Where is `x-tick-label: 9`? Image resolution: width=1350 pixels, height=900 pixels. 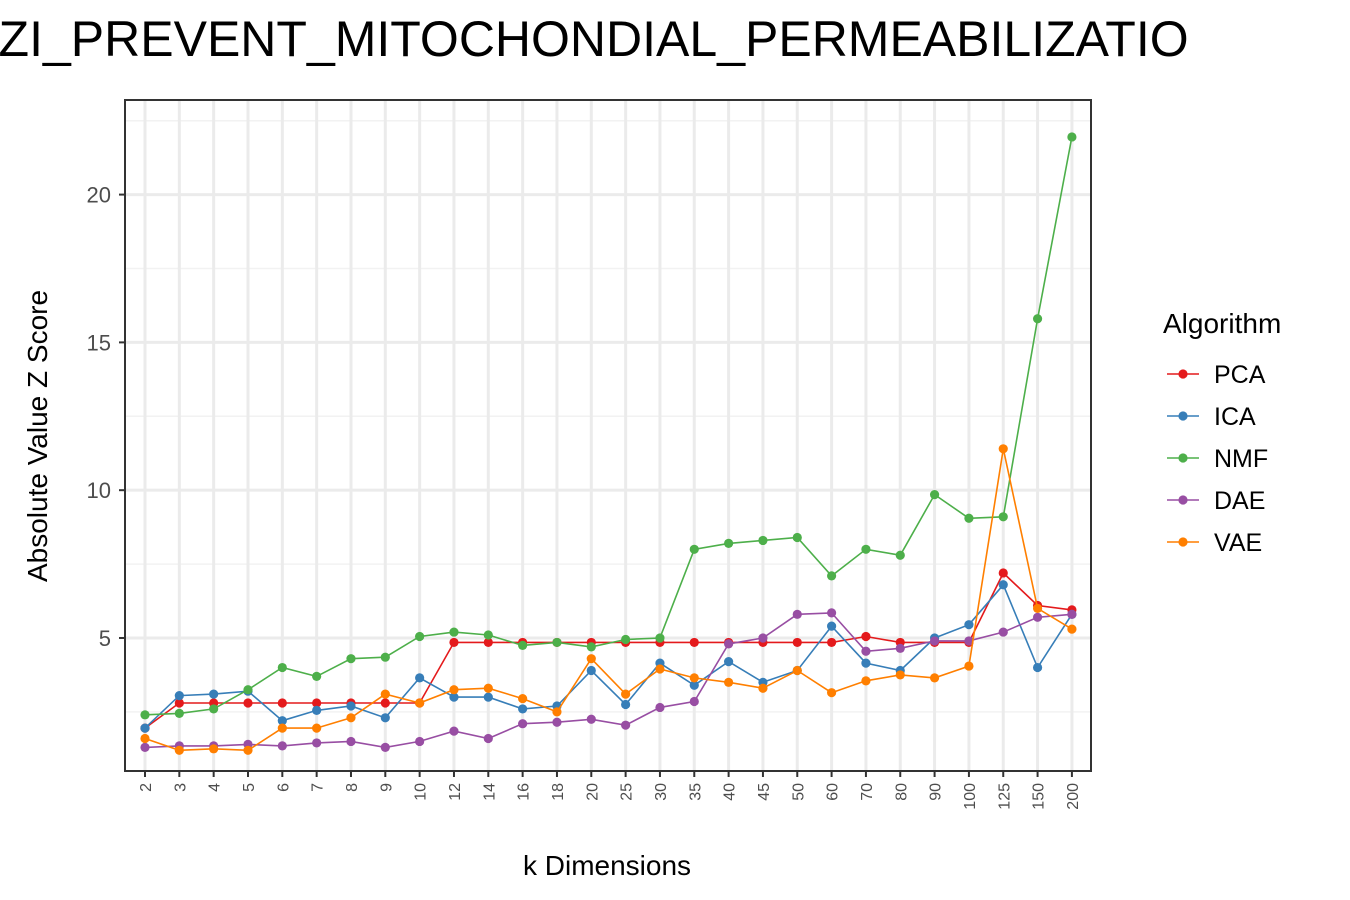
x-tick-label: 9 is located at coordinates (386, 787).